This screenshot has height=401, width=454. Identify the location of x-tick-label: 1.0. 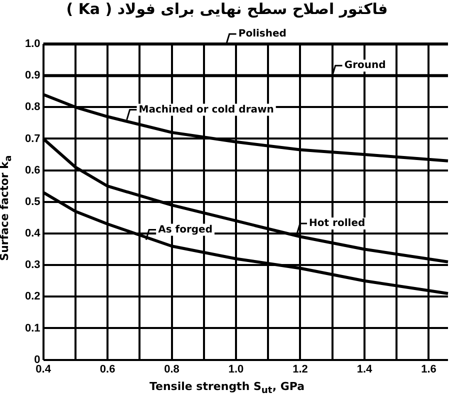
(236, 369).